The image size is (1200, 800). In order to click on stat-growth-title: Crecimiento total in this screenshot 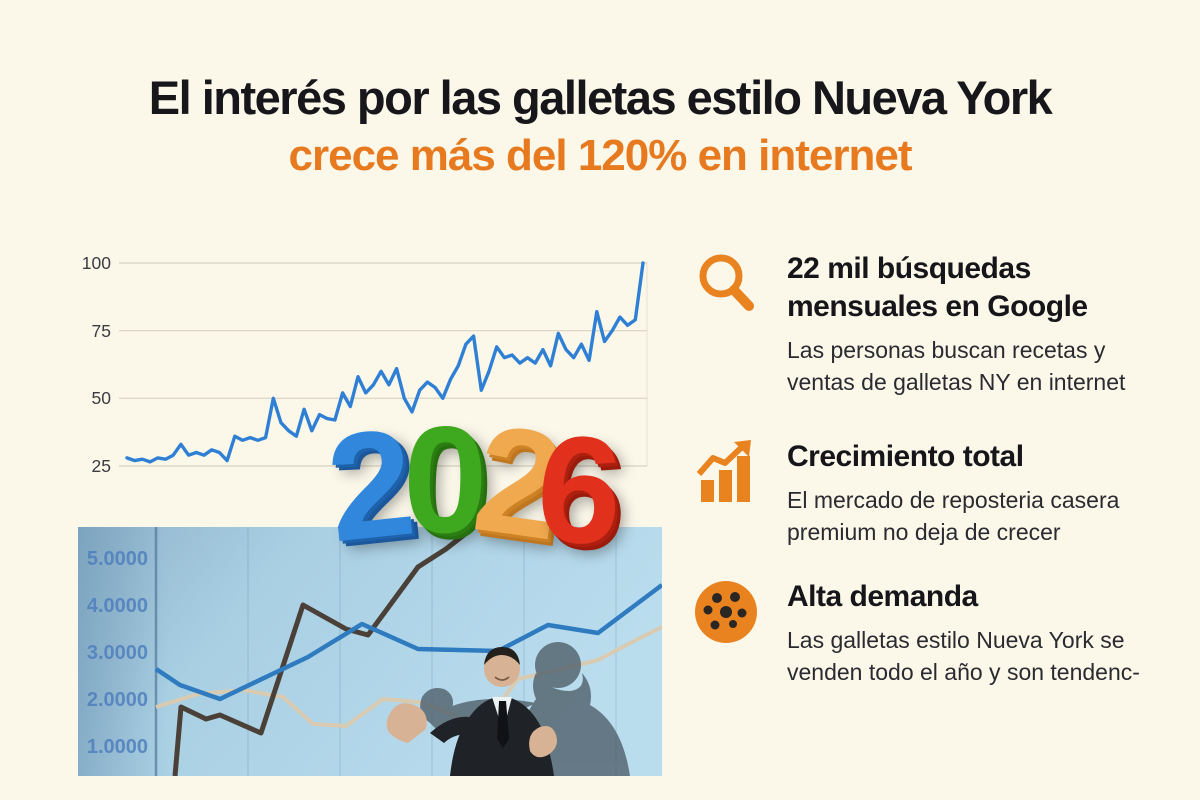, I will do `click(905, 456)`.